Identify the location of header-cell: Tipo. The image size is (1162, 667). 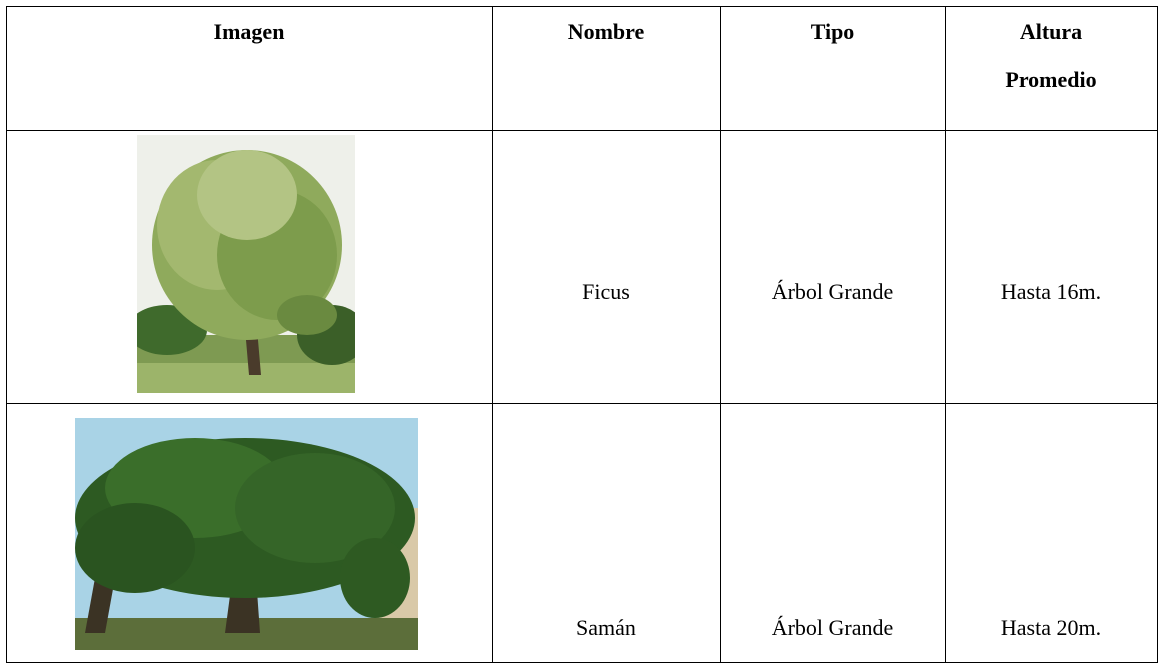
(832, 32).